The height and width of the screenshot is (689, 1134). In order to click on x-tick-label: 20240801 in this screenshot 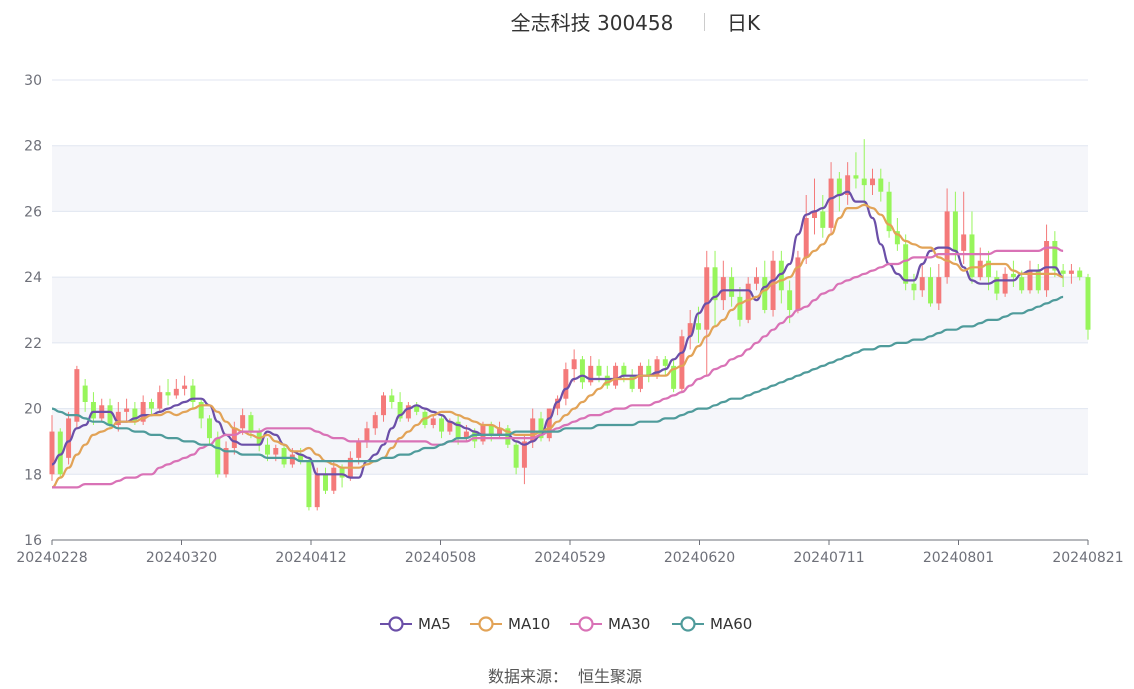, I will do `click(958, 558)`.